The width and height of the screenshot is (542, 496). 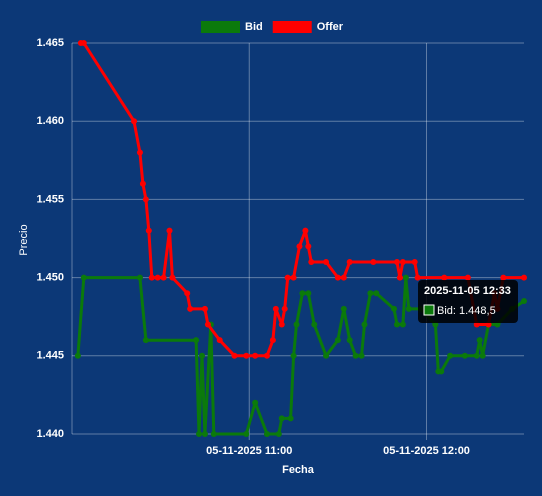 I want to click on tooltip-swatch, so click(x=429, y=310).